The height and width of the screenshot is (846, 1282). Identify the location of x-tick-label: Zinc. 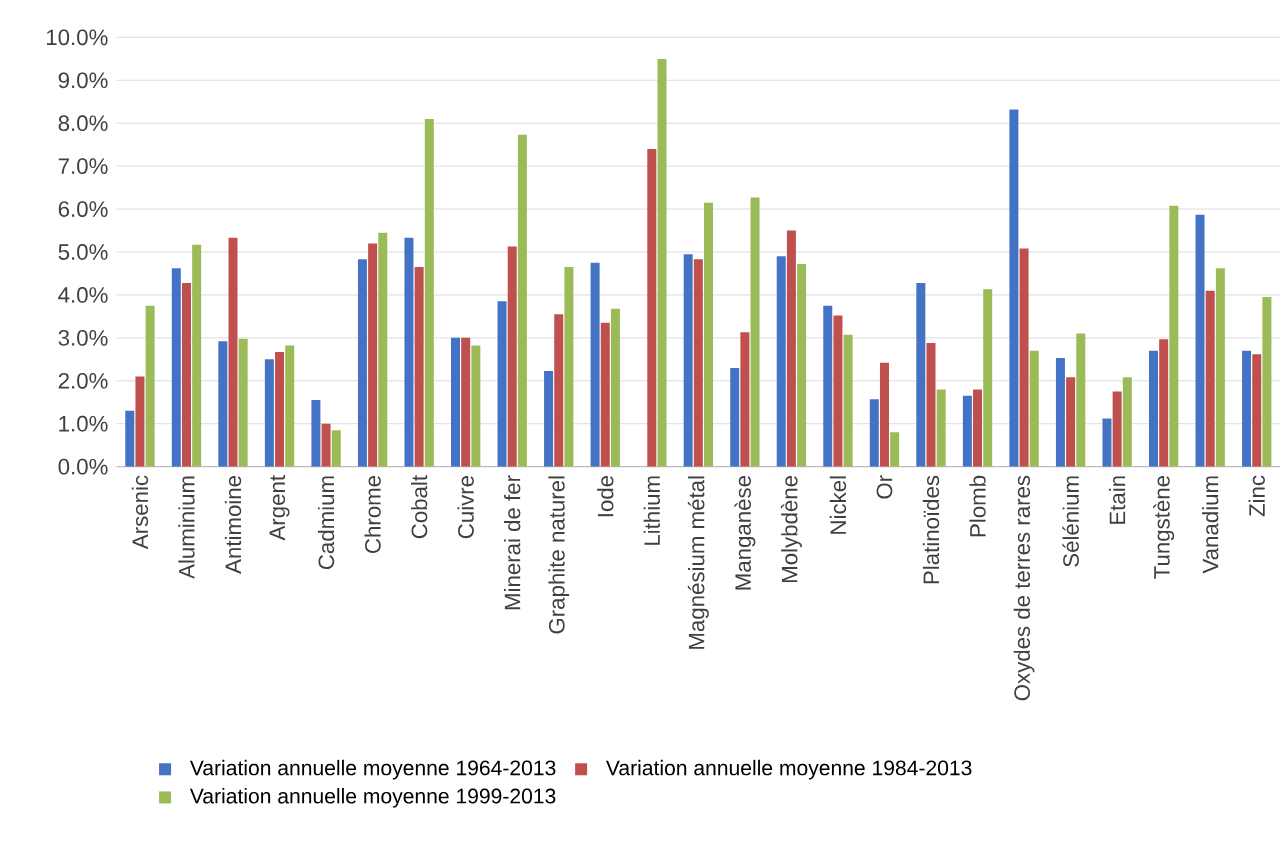
(1256, 496).